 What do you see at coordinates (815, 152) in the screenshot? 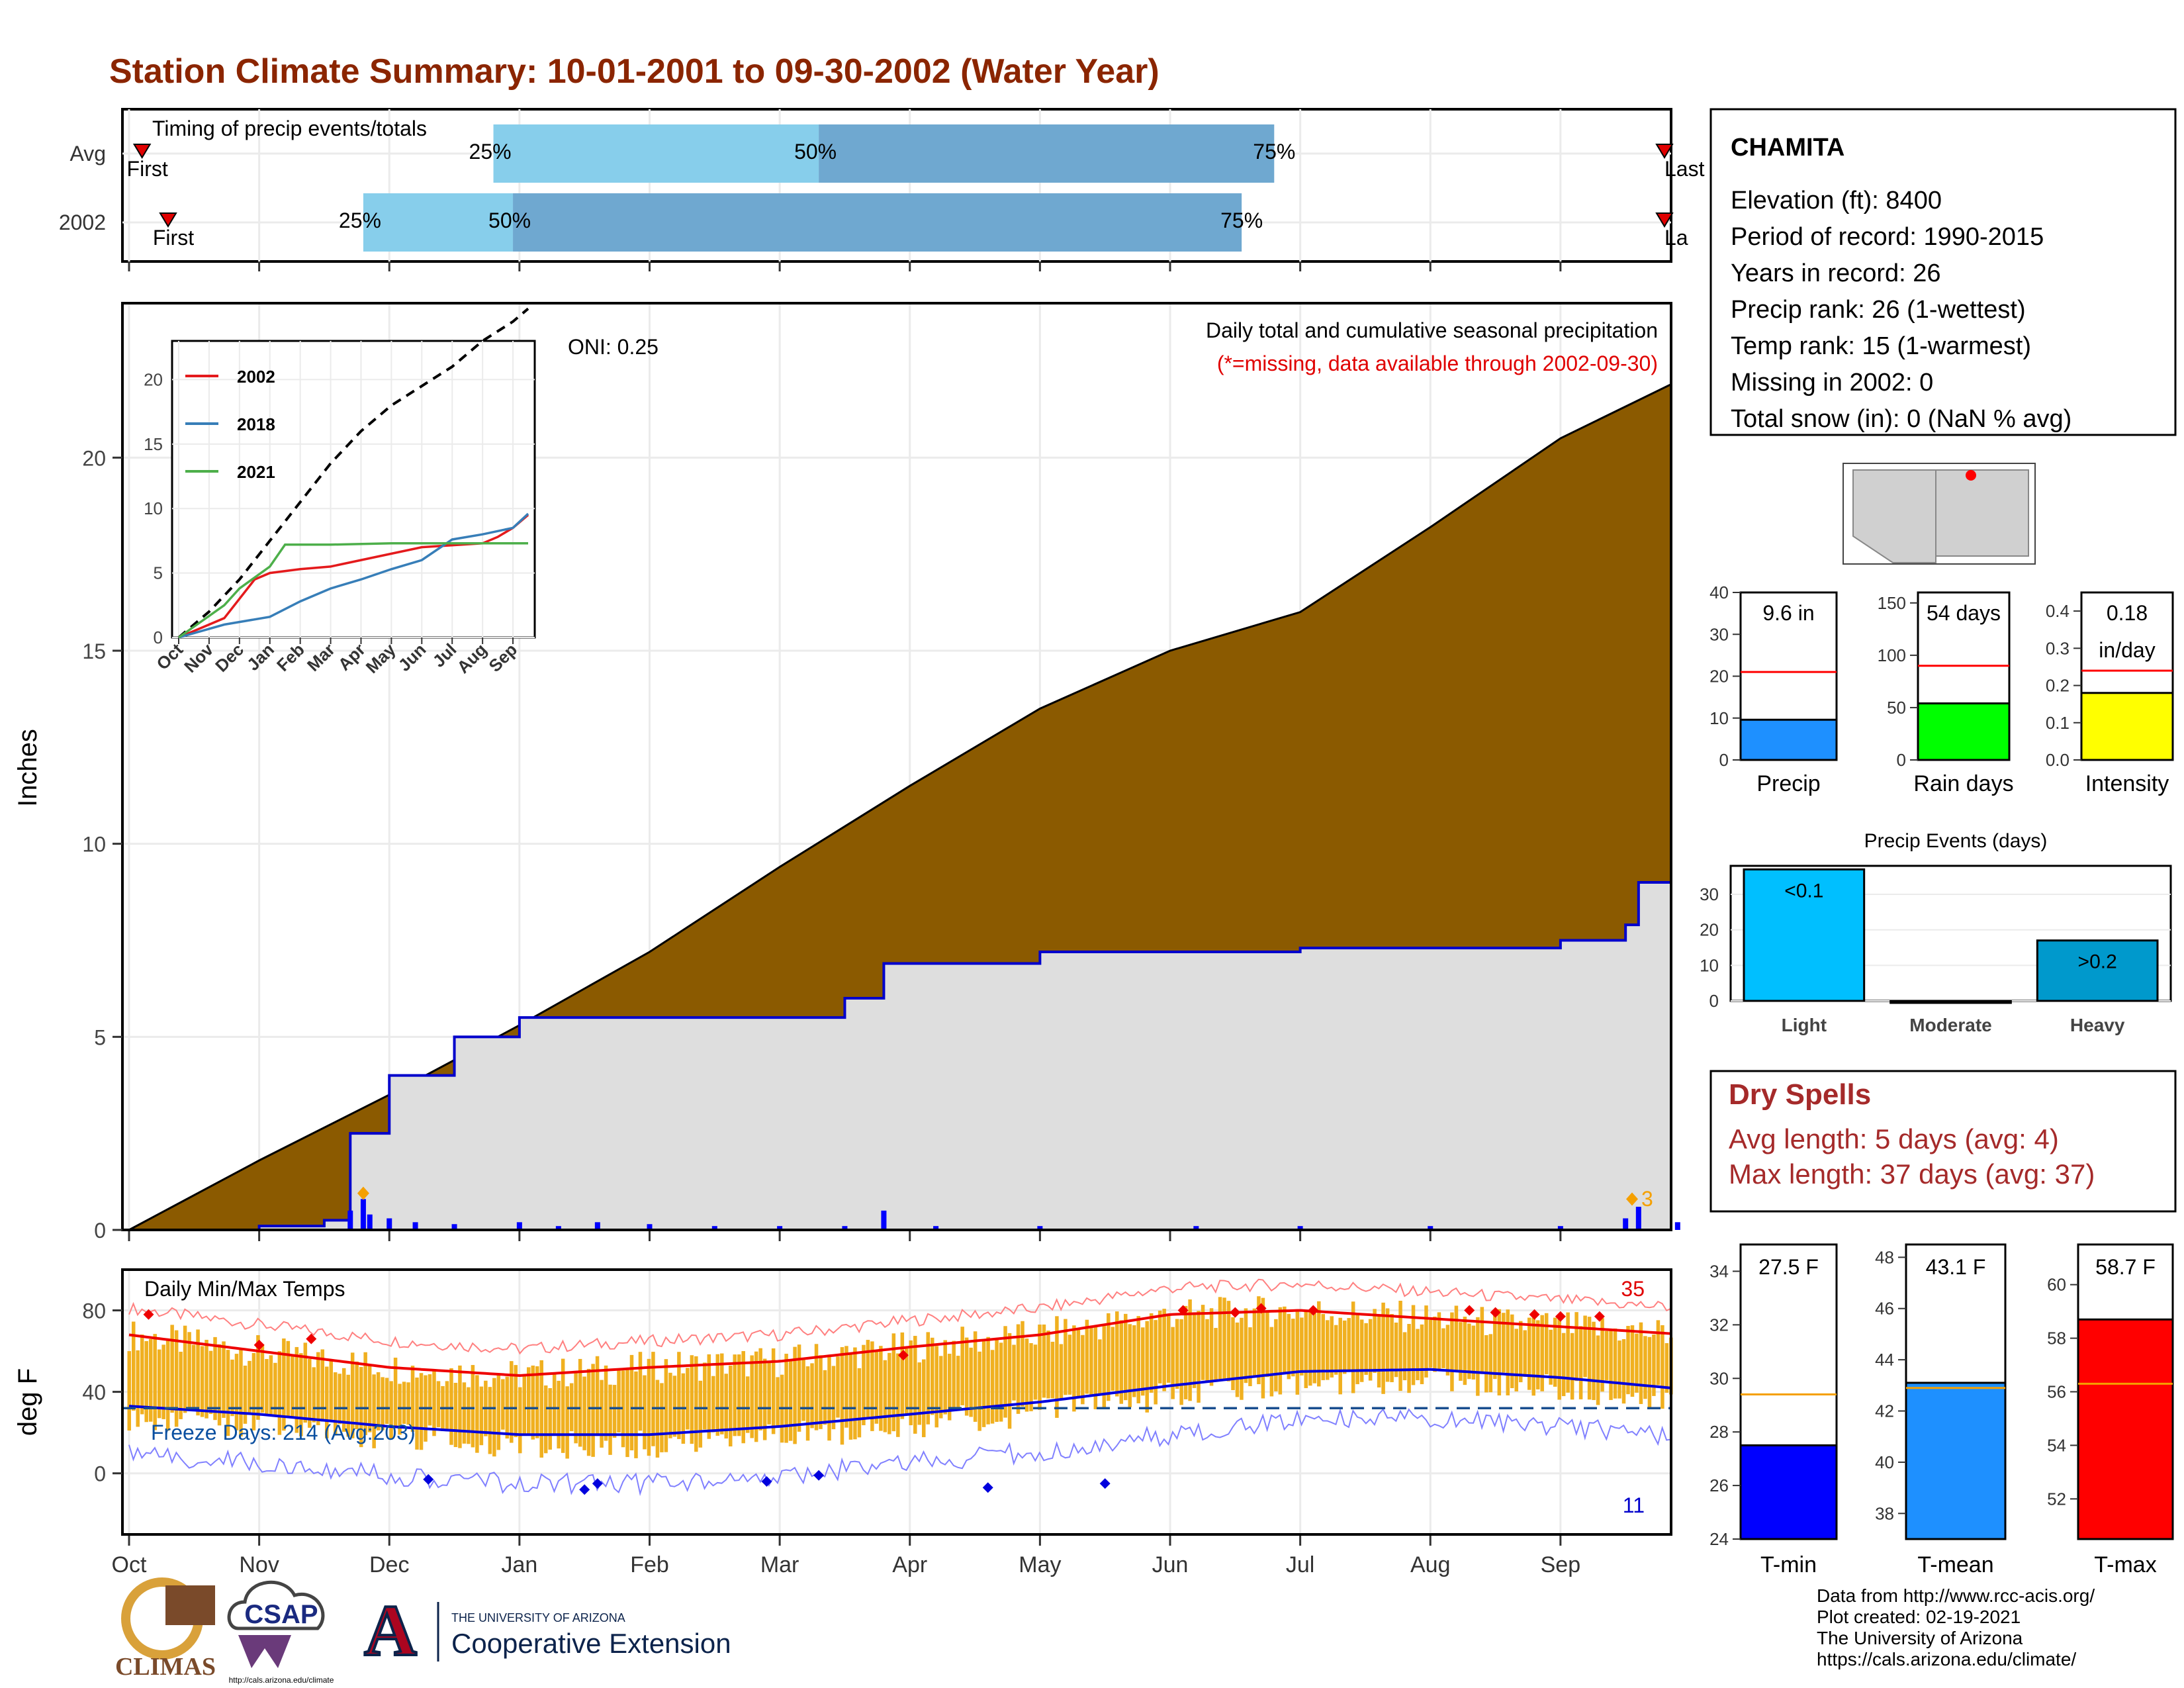
I see `timing-label-50-0: 50%` at bounding box center [815, 152].